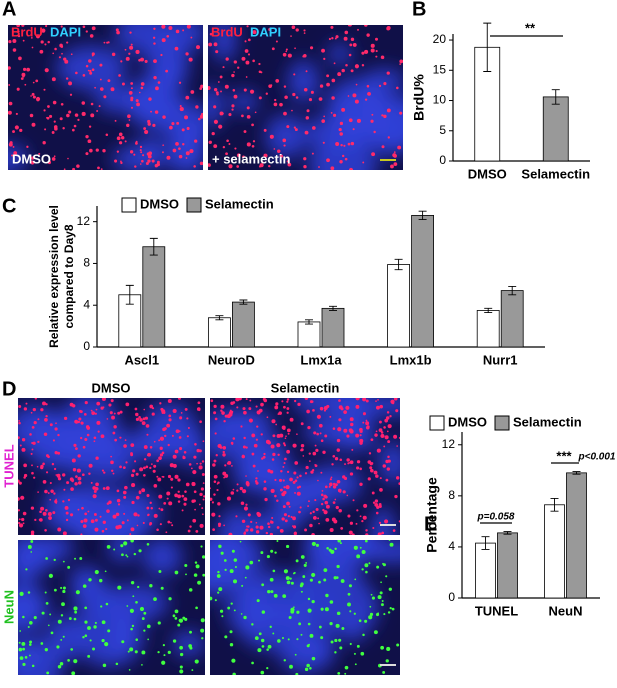  Describe the element at coordinates (84, 221) in the screenshot. I see `y-tick-label: 12` at that location.